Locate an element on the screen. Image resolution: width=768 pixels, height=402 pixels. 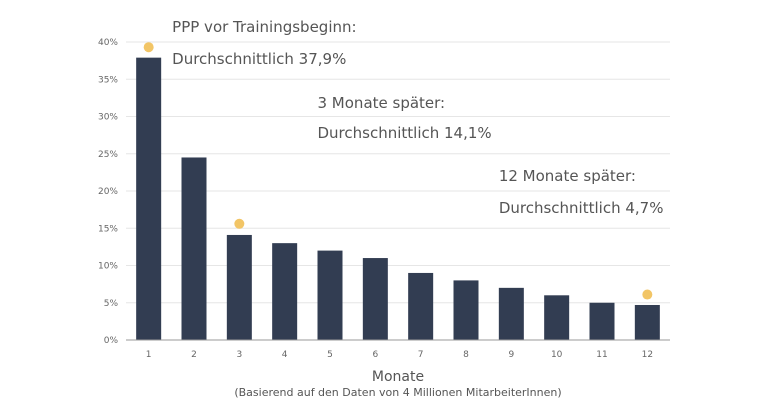
x-tick-label: 4 is located at coordinates (285, 355).